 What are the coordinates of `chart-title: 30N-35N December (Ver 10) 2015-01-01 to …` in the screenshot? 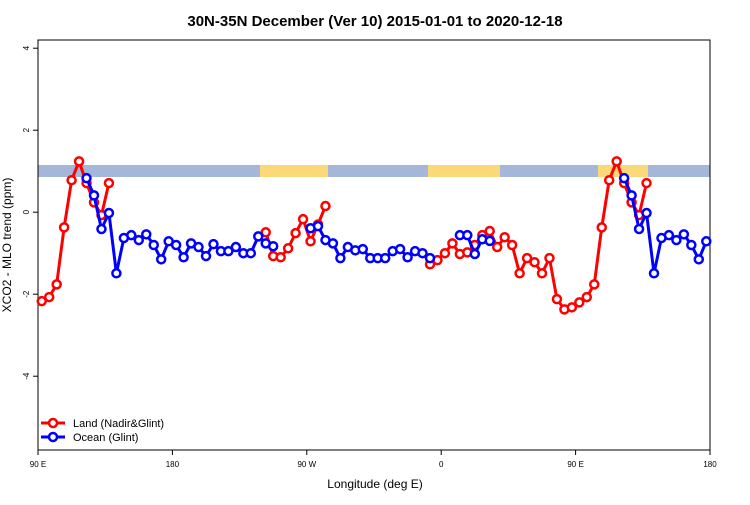 It's located at (374, 21).